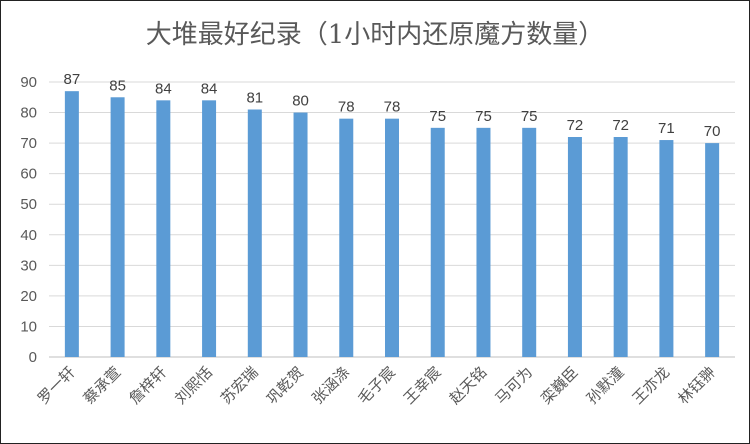  Describe the element at coordinates (28, 204) in the screenshot. I see `y-tick-label: 50` at that location.